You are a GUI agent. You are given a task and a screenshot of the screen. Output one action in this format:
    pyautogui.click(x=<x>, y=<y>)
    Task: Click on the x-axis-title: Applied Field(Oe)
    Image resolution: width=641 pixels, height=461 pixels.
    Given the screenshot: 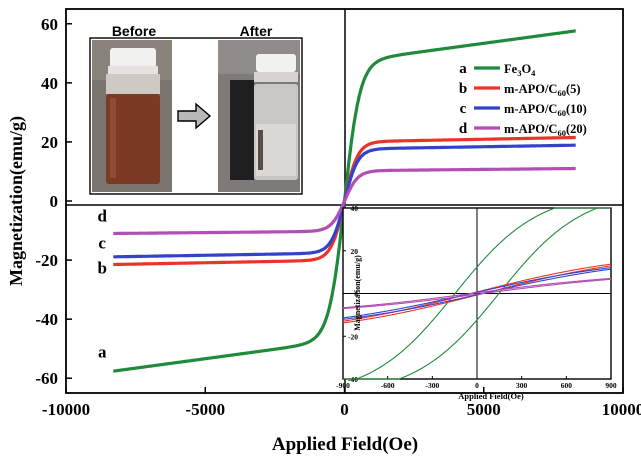 What is the action you would take?
    pyautogui.click(x=345, y=444)
    